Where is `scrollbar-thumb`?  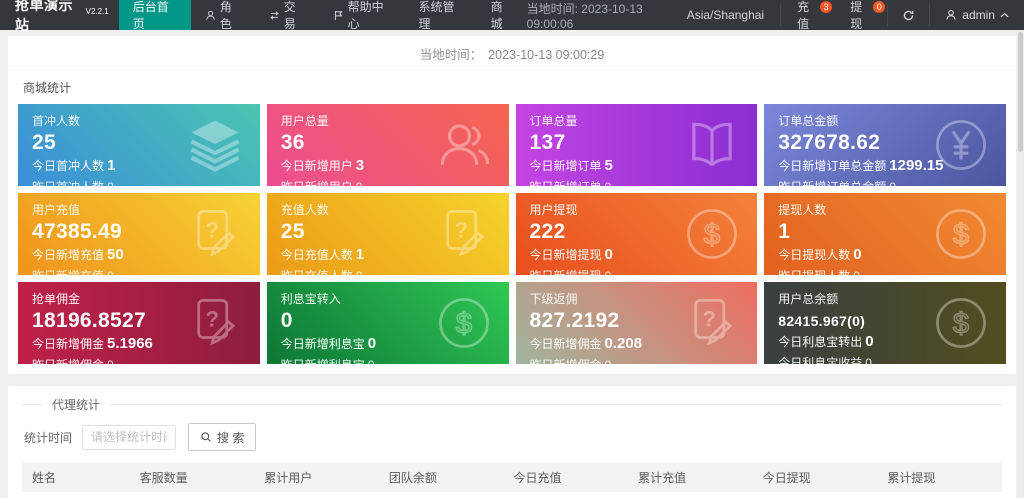
scrollbar-thumb is located at coordinates (1020, 92).